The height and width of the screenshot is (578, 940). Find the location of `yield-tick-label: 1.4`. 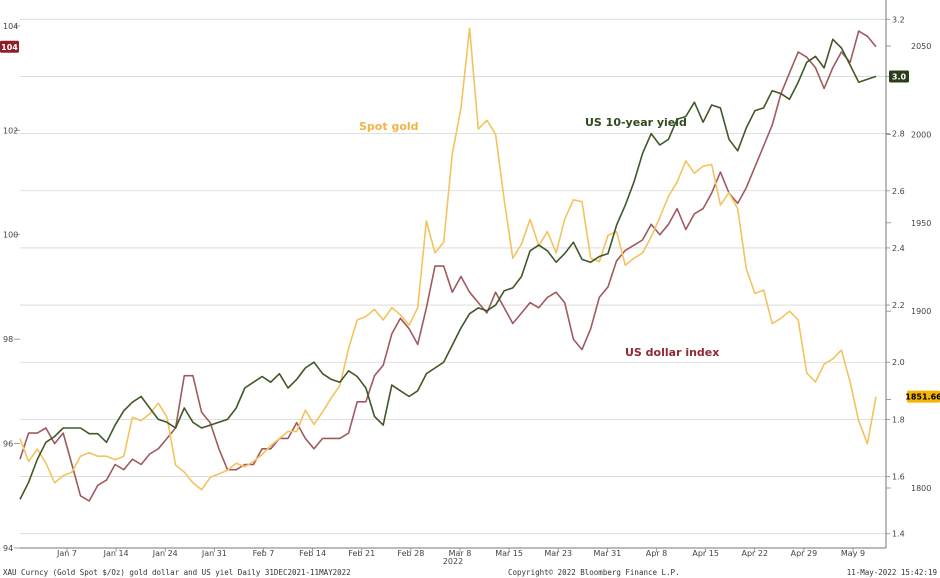

yield-tick-label: 1.4 is located at coordinates (898, 534).